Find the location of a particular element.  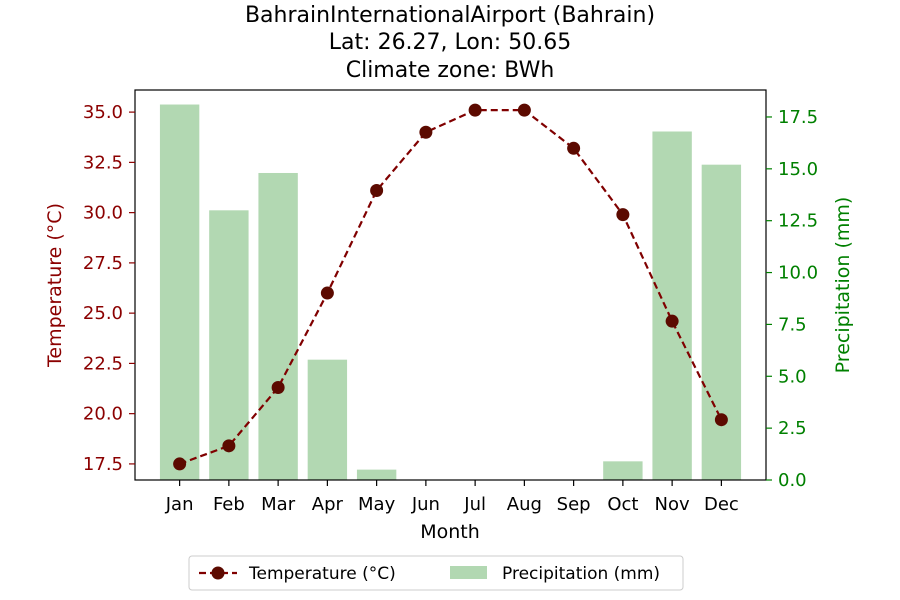

x-tick-label: Apr is located at coordinates (328, 504).